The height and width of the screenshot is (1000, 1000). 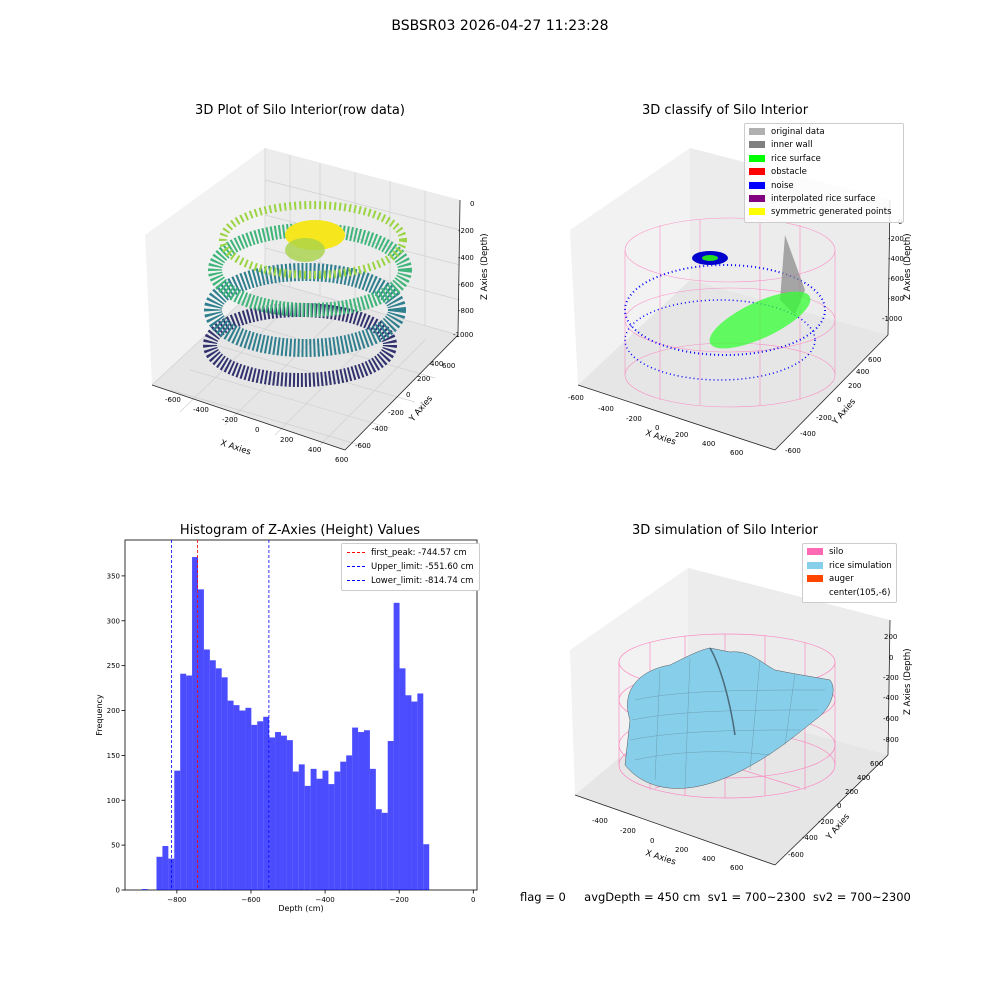 I want to click on figure-title: BSBSR03 2026-04-27 11:23:28, so click(x=500, y=26).